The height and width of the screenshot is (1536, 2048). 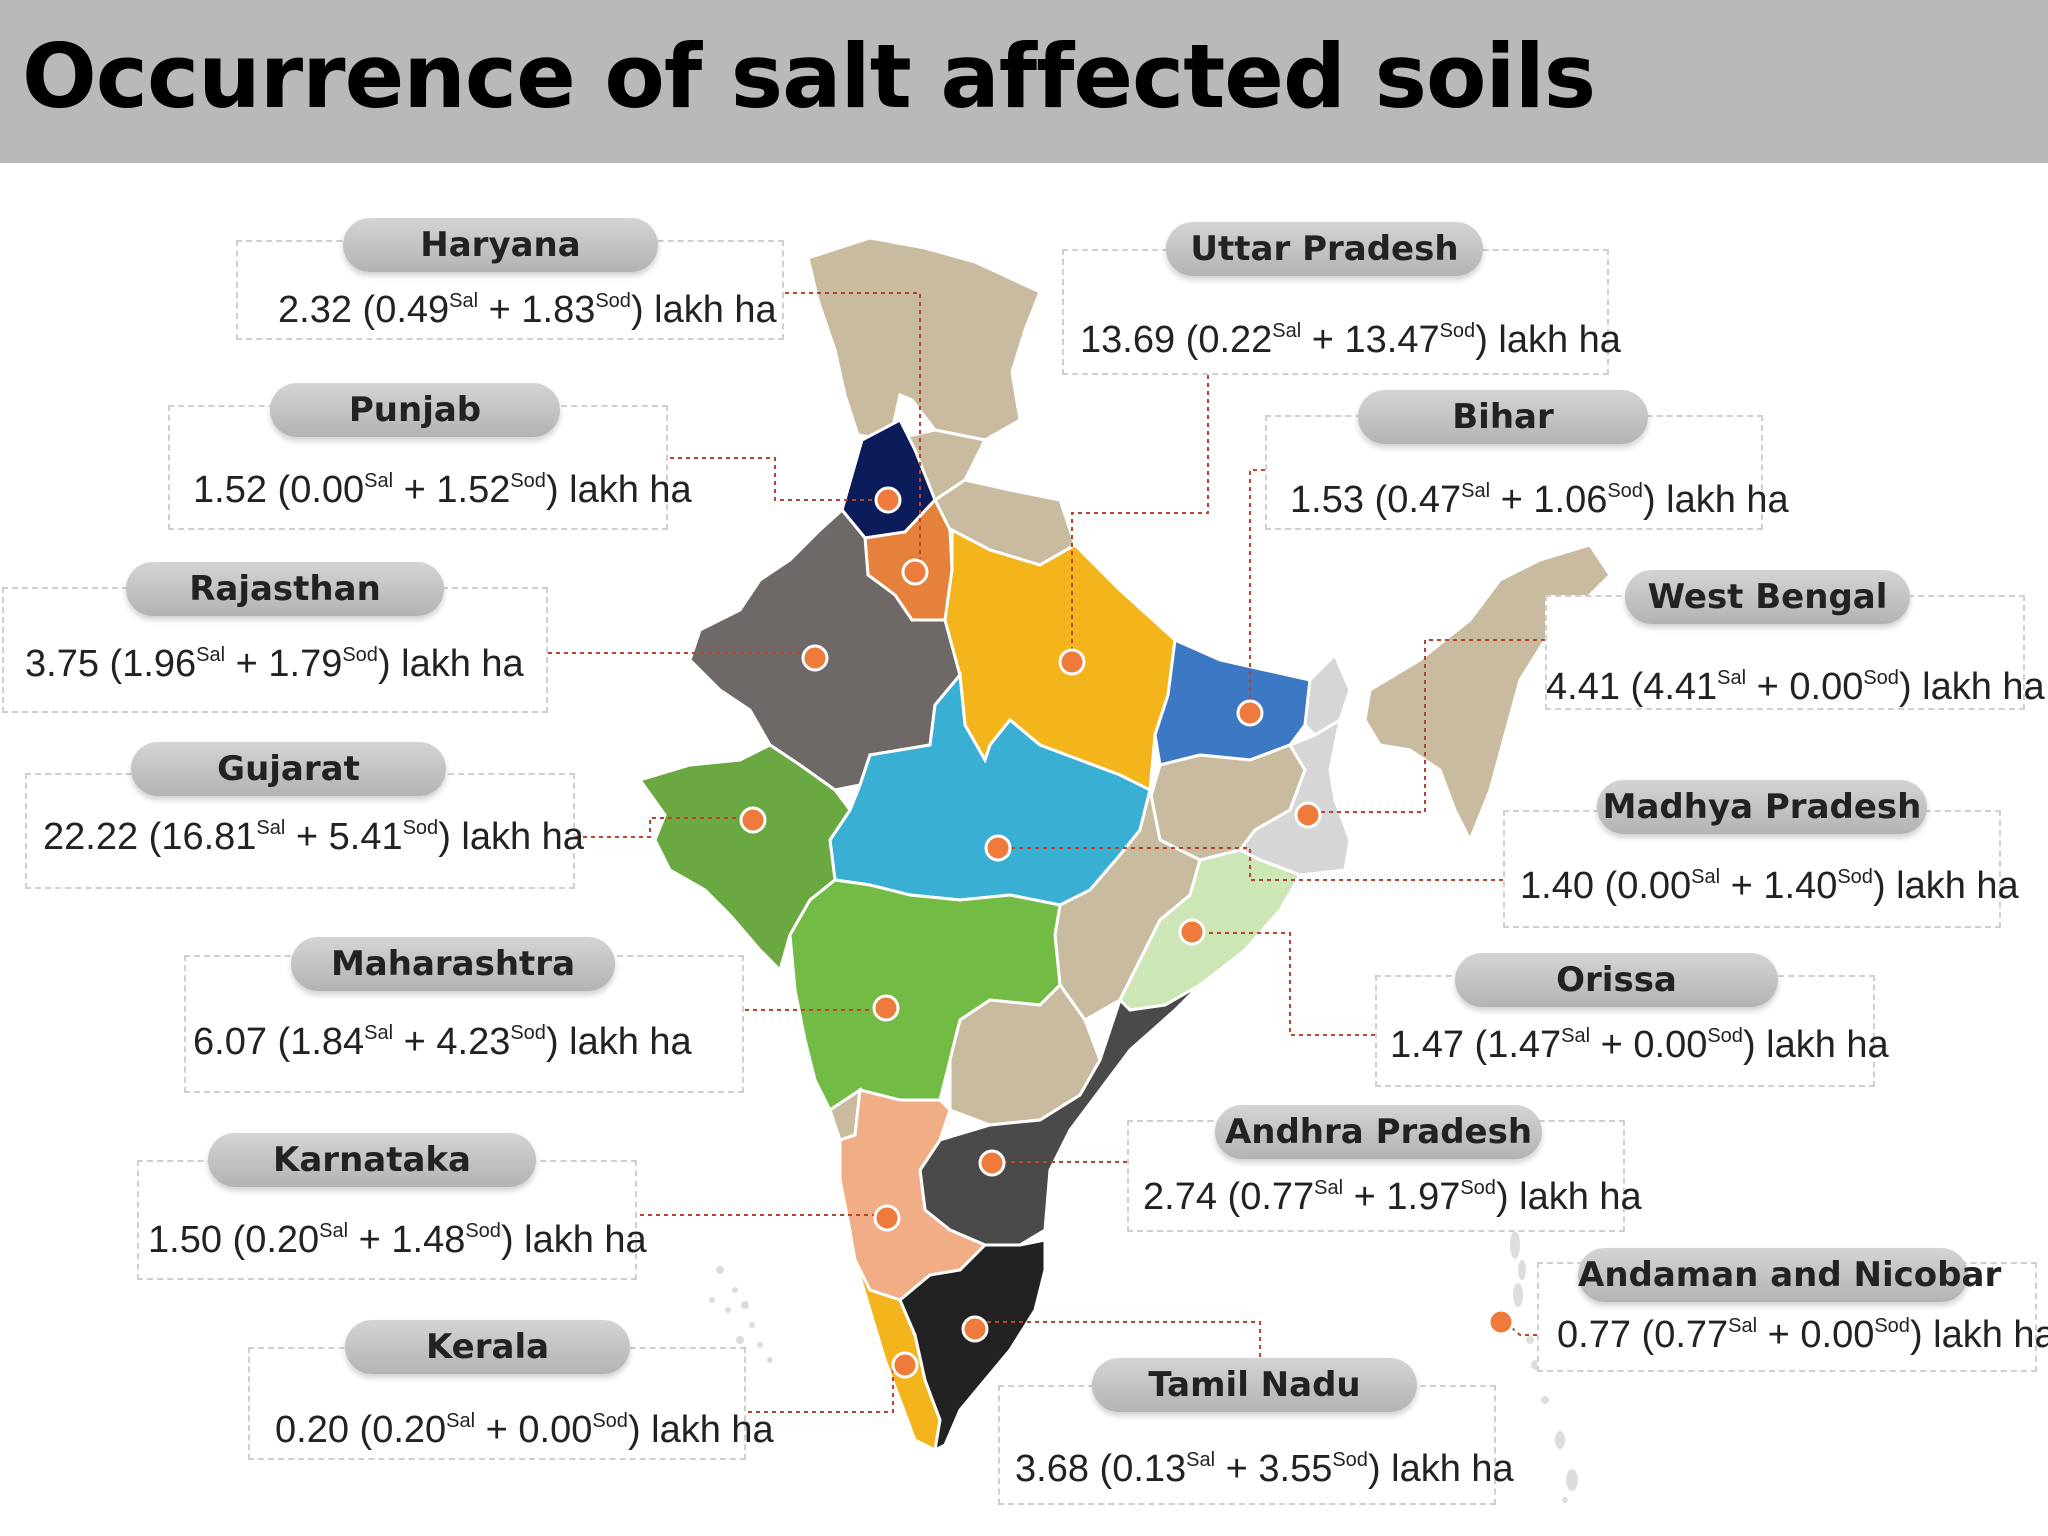 I want to click on sodic-value: 1.79, so click(x=305, y=664).